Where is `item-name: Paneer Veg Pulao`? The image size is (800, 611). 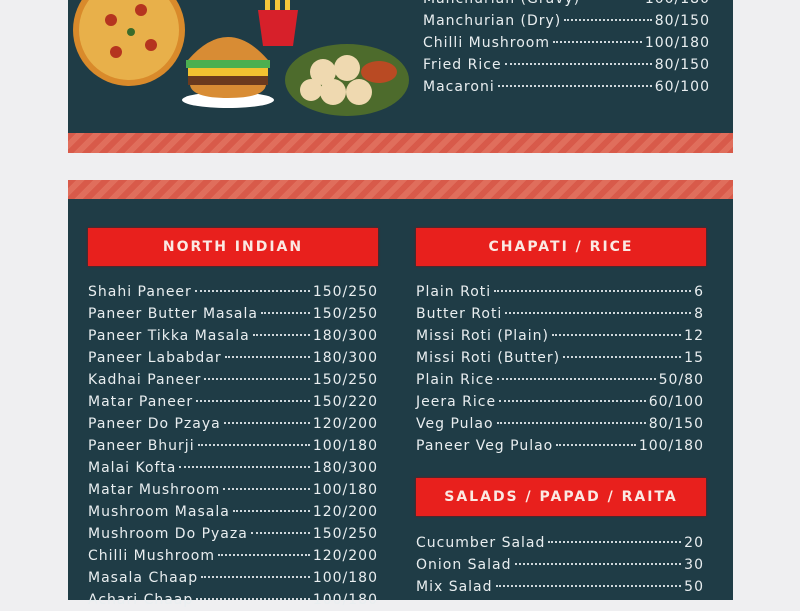 item-name: Paneer Veg Pulao is located at coordinates (485, 446).